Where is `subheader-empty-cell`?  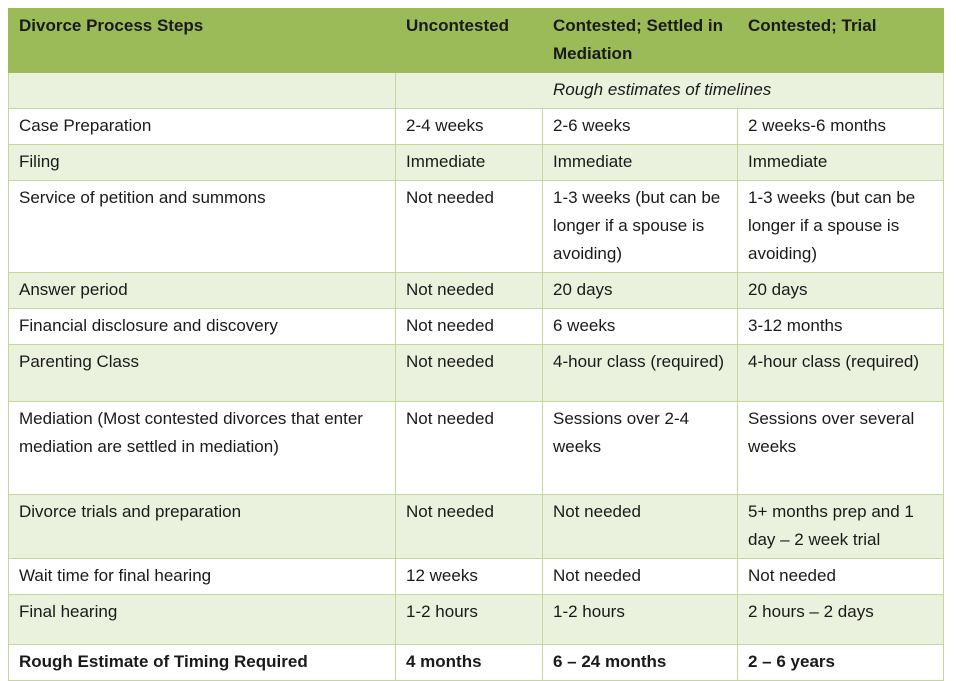 subheader-empty-cell is located at coordinates (202, 90).